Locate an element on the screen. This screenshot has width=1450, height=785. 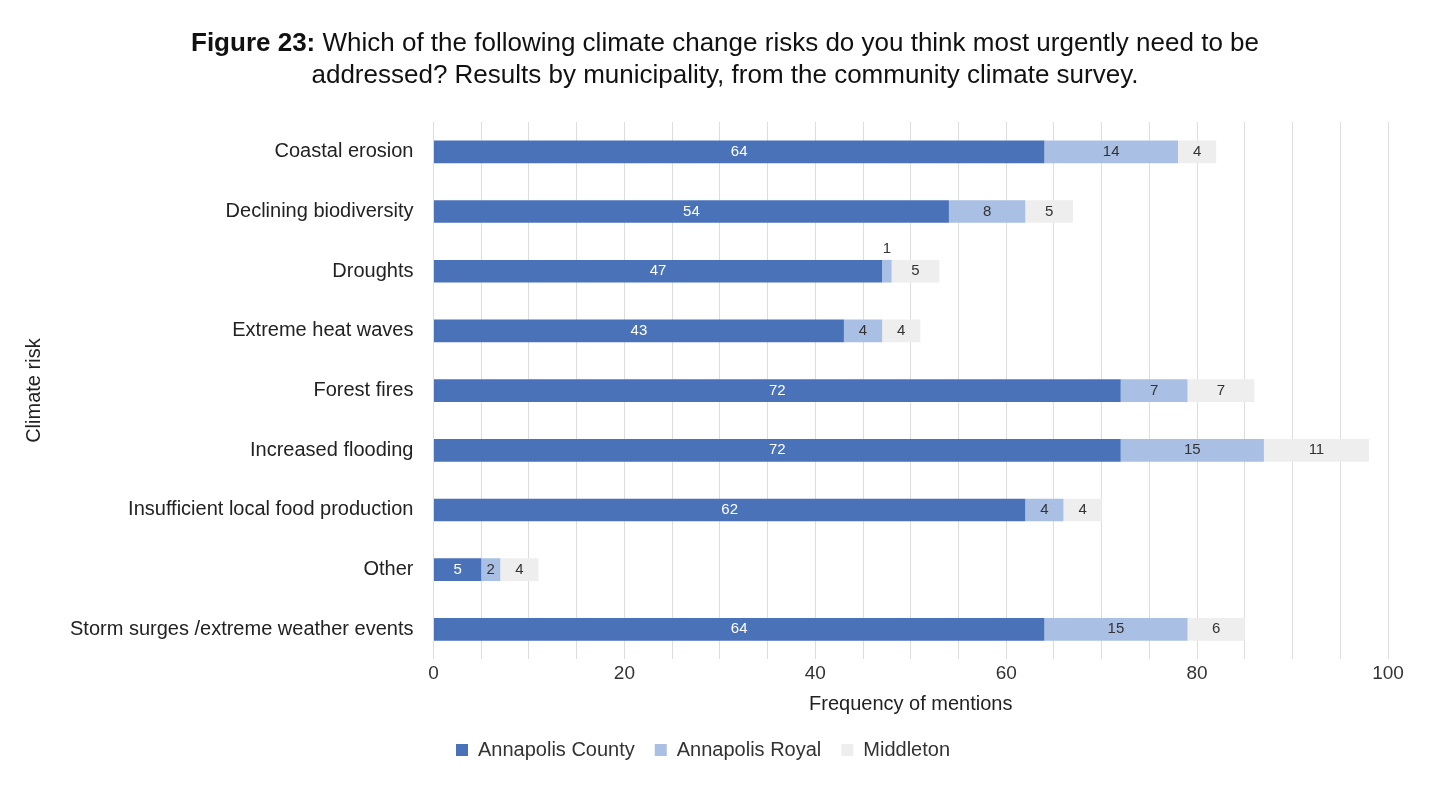
x-tick-label: 40 is located at coordinates (815, 672).